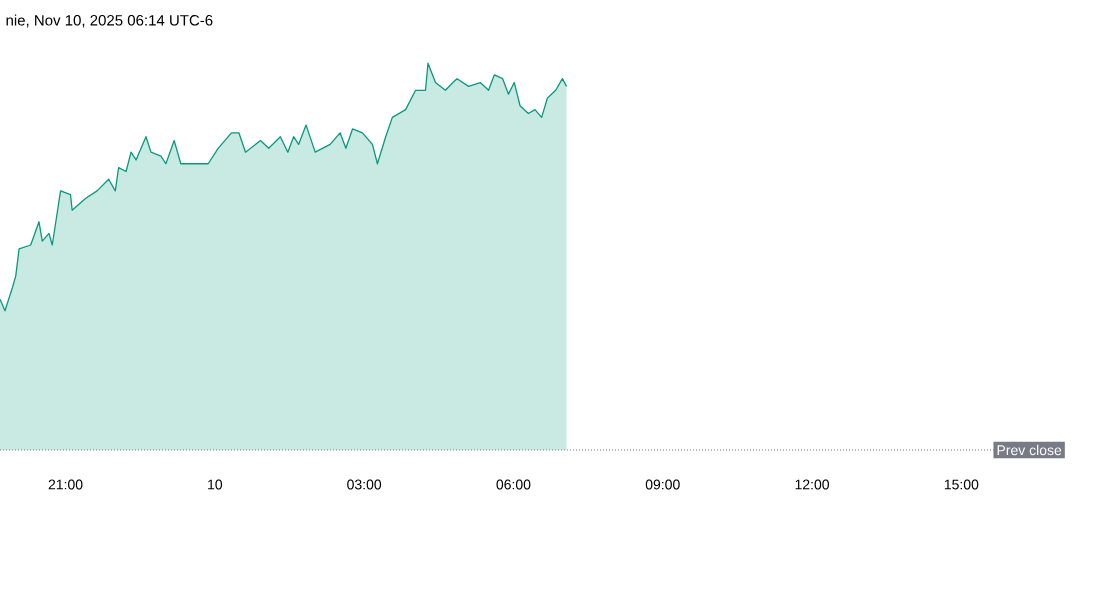  Describe the element at coordinates (513, 484) in the screenshot. I see `x-tick-label: 06:00` at that location.